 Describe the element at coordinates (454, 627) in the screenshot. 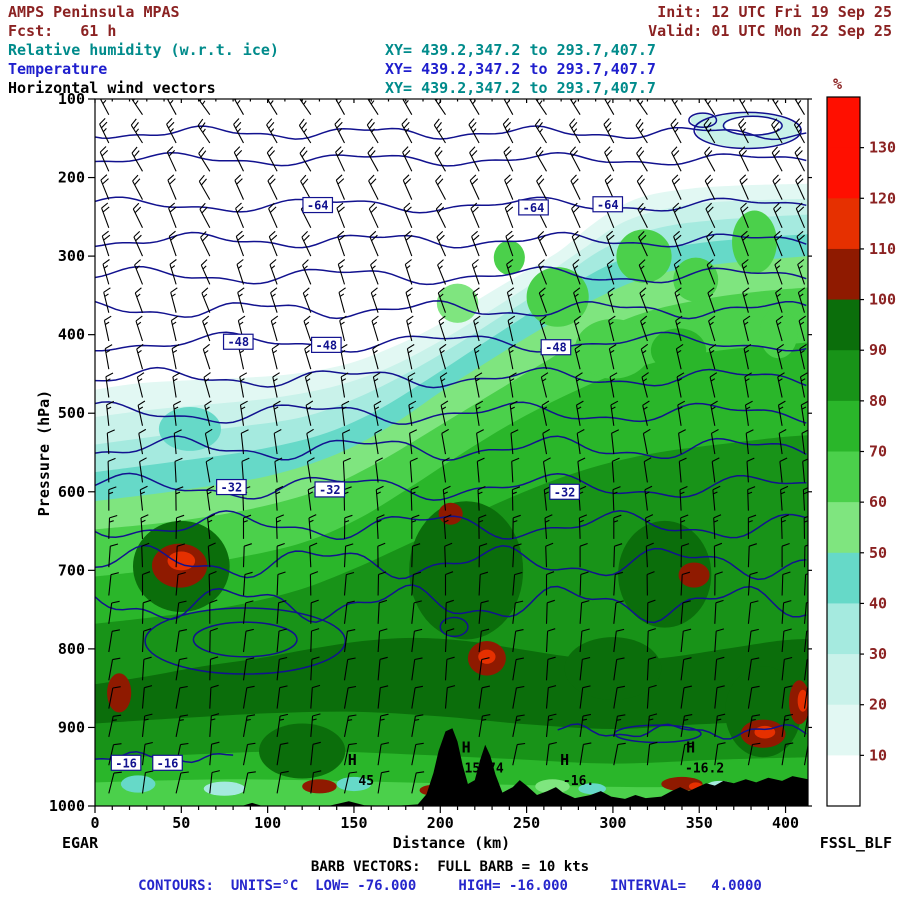

I see `temp-contour-loop` at that location.